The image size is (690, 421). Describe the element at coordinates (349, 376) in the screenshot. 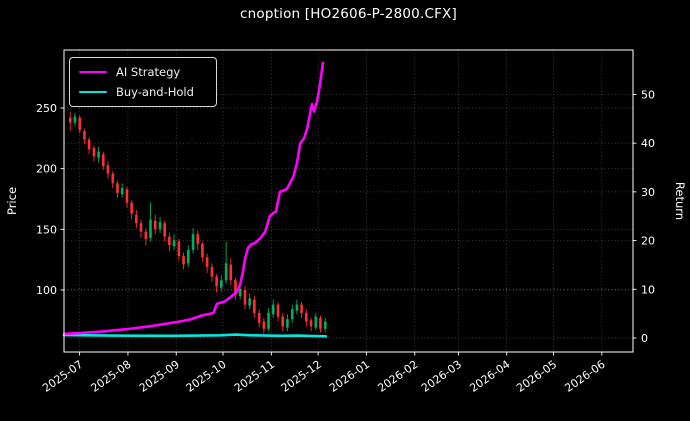

I see `x-tick-label: 2026-01` at that location.